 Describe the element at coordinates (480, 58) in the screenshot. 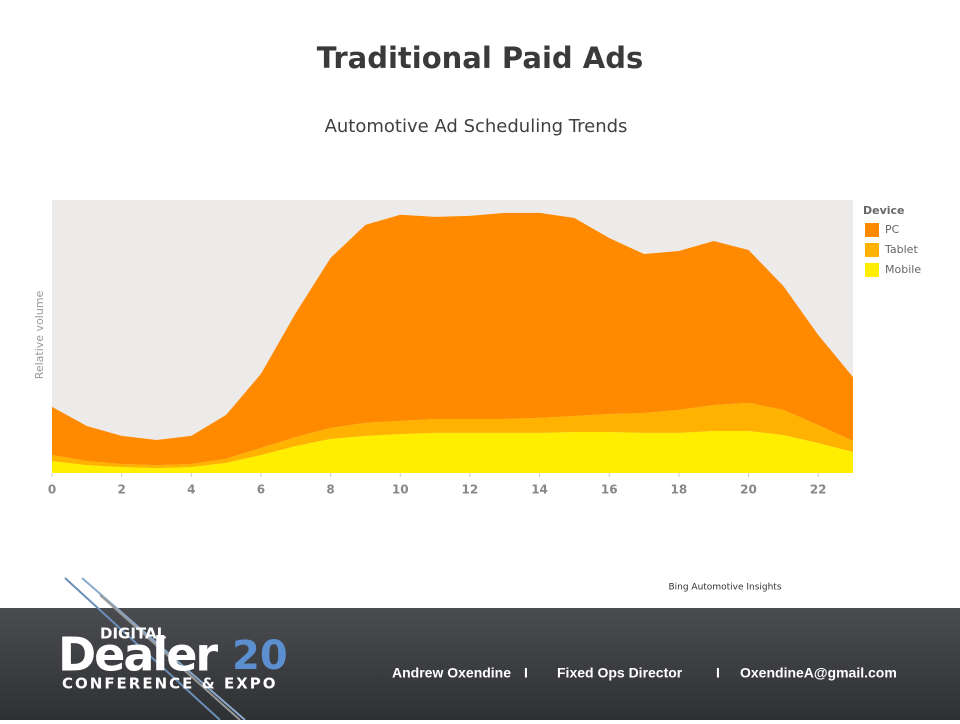

I see `slide-title: Traditional Paid Ads` at that location.